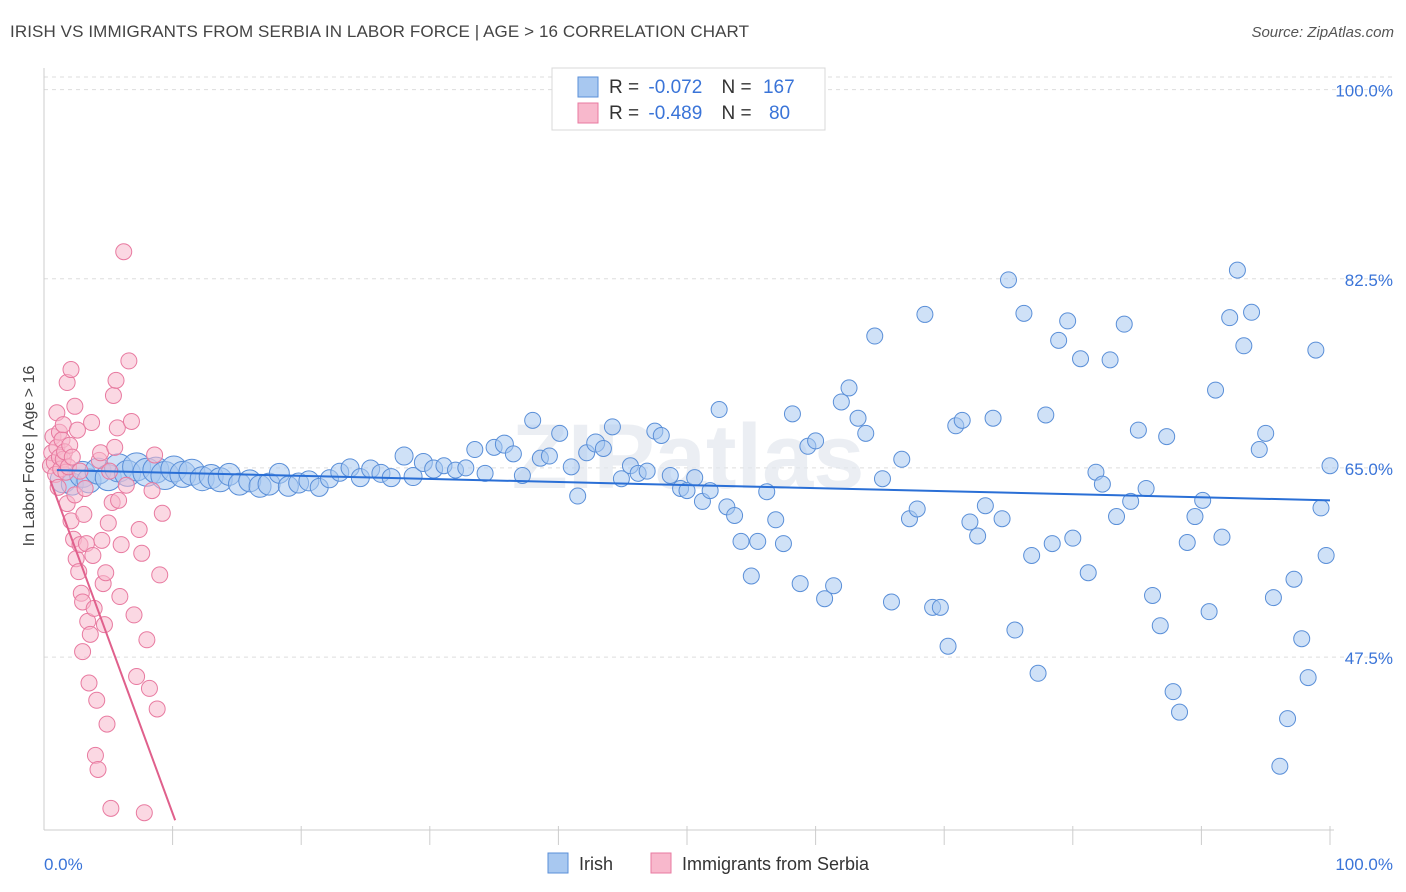  What do you see at coordinates (675, 87) in the screenshot?
I see `legend-r-value-irish: -0.072` at bounding box center [675, 87].